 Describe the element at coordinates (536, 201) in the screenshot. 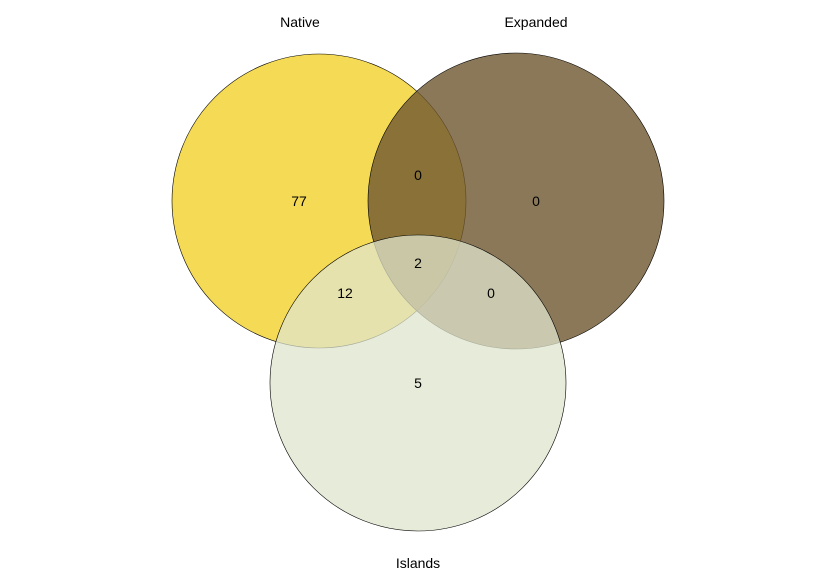

I see `expanded-only-count: 0` at that location.